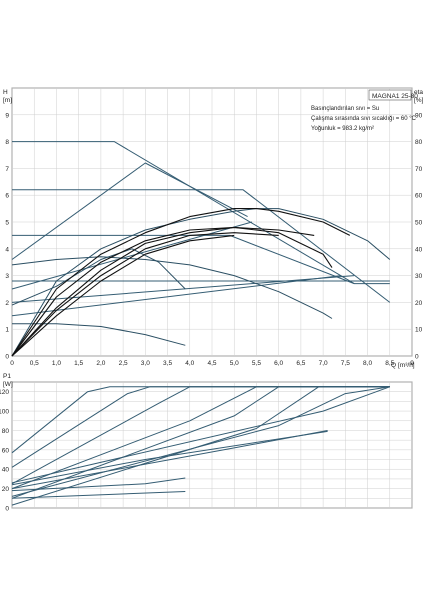  I want to click on power-y-tick-label: 100, so click(4, 412).